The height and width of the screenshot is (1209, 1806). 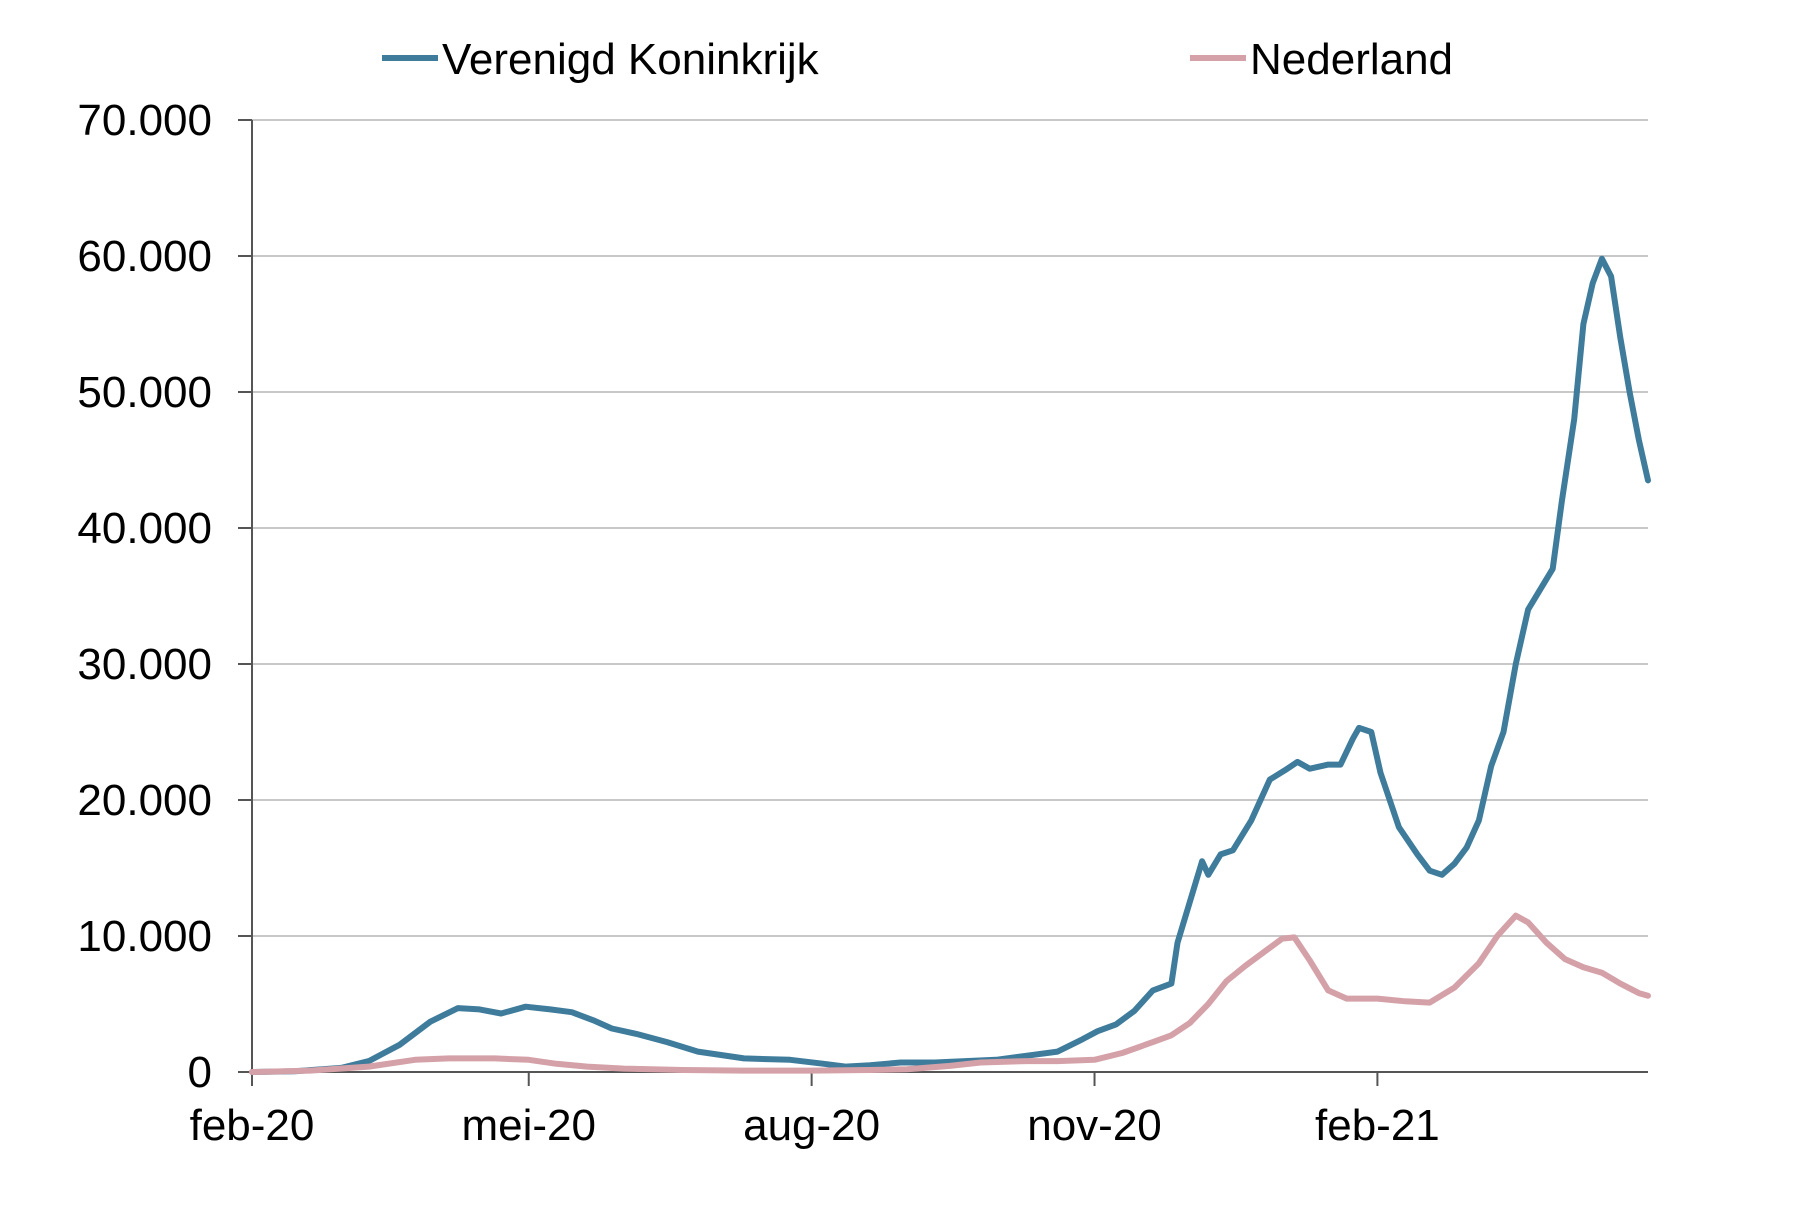 I want to click on legend-label-series-0: Verenigd Koninkrijk, so click(x=631, y=59).